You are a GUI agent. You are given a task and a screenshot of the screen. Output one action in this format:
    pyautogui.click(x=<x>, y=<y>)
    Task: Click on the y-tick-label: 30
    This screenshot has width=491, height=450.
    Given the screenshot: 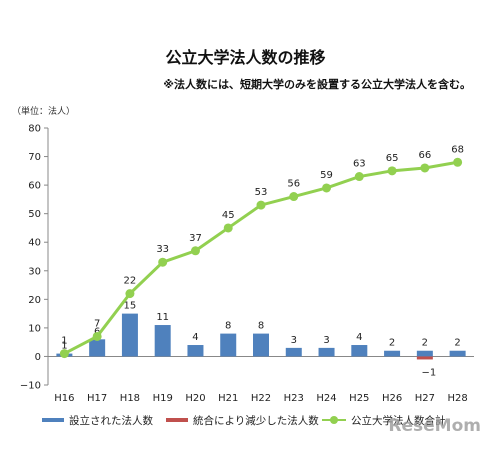 What is the action you would take?
    pyautogui.click(x=34, y=271)
    